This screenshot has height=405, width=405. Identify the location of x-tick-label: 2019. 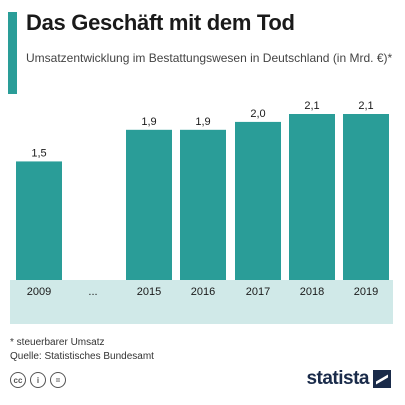
(366, 292).